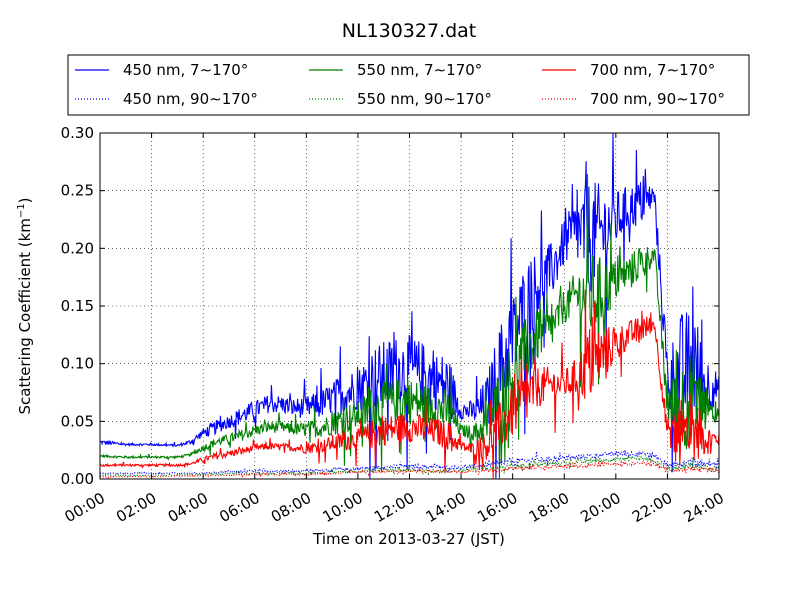  Describe the element at coordinates (77, 133) in the screenshot. I see `y-tick-label: 0.30` at that location.